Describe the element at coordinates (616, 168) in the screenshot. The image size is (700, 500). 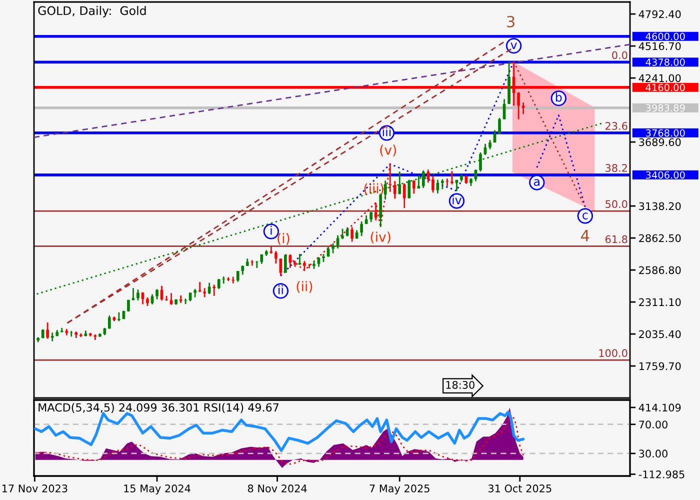
I see `annotation: 38.2` at that location.